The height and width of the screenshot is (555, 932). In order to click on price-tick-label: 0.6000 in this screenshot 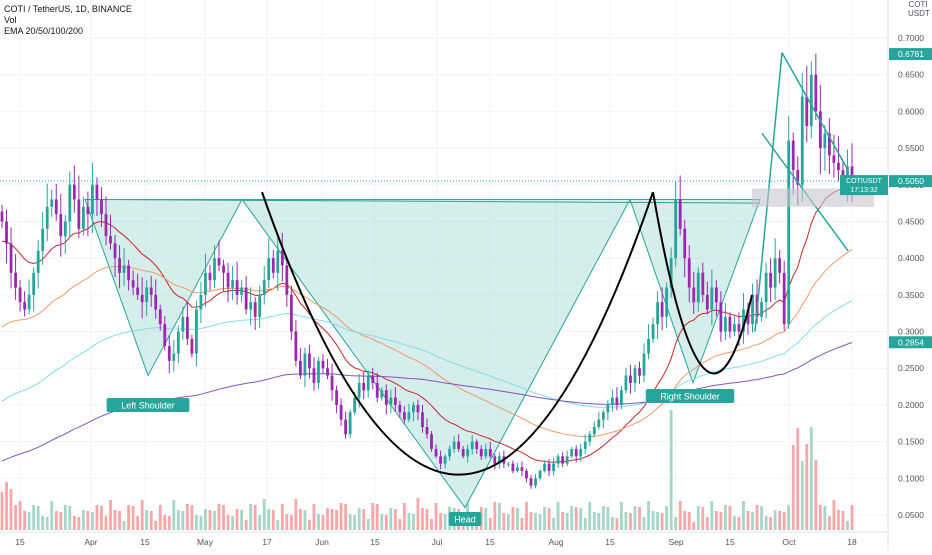, I will do `click(911, 111)`.